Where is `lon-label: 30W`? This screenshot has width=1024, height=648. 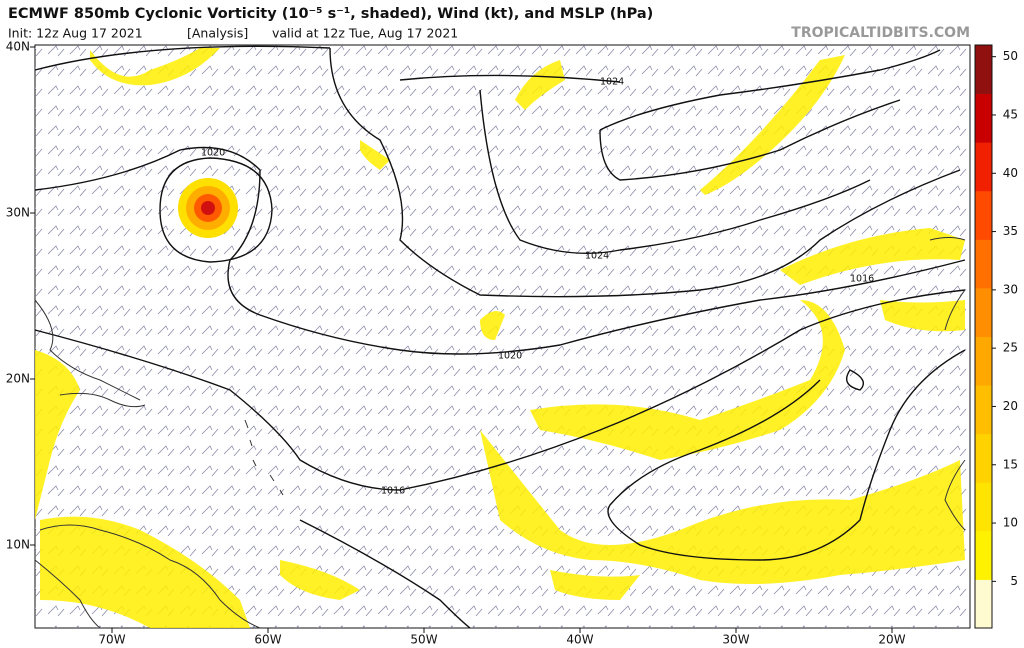 lon-label: 30W is located at coordinates (735, 640).